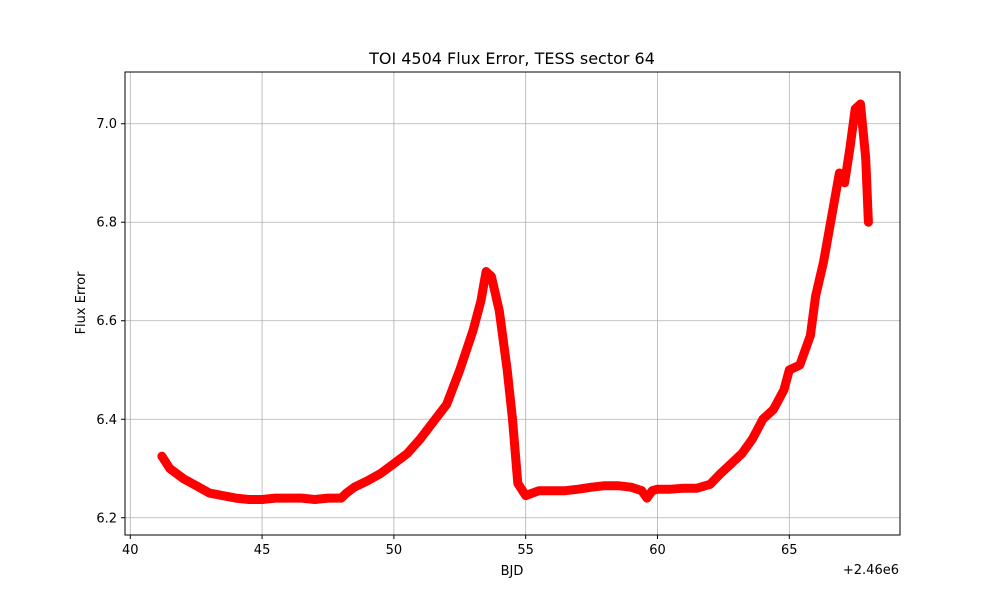  What do you see at coordinates (657, 550) in the screenshot?
I see `x-tick-label: 60` at bounding box center [657, 550].